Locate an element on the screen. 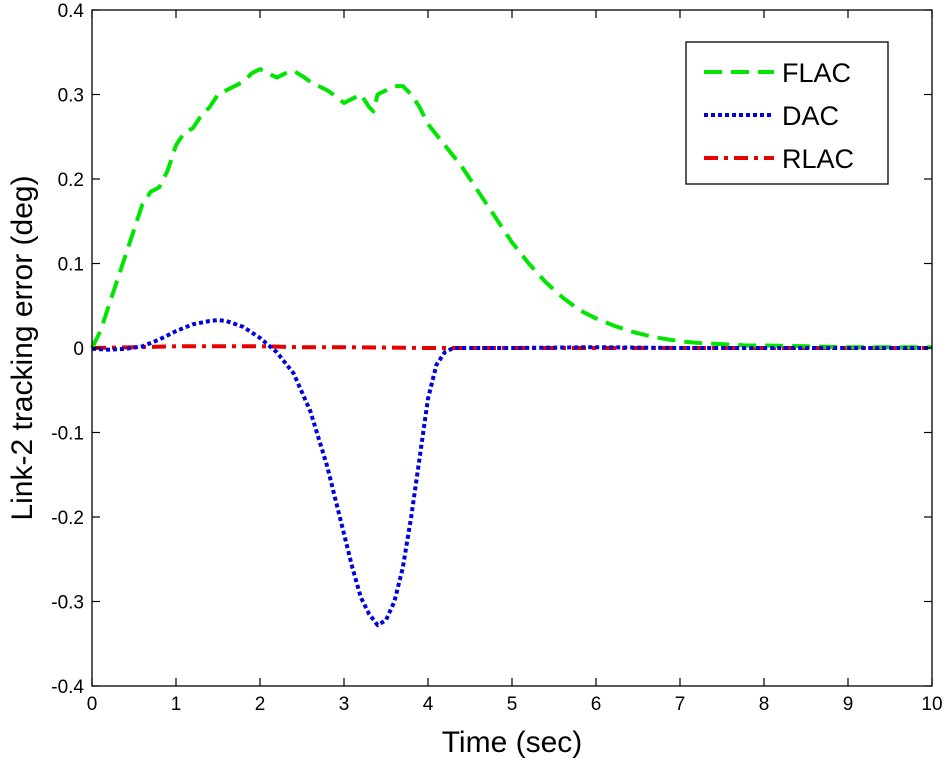 The image size is (946, 764). x-tick-label: 5 is located at coordinates (512, 704).